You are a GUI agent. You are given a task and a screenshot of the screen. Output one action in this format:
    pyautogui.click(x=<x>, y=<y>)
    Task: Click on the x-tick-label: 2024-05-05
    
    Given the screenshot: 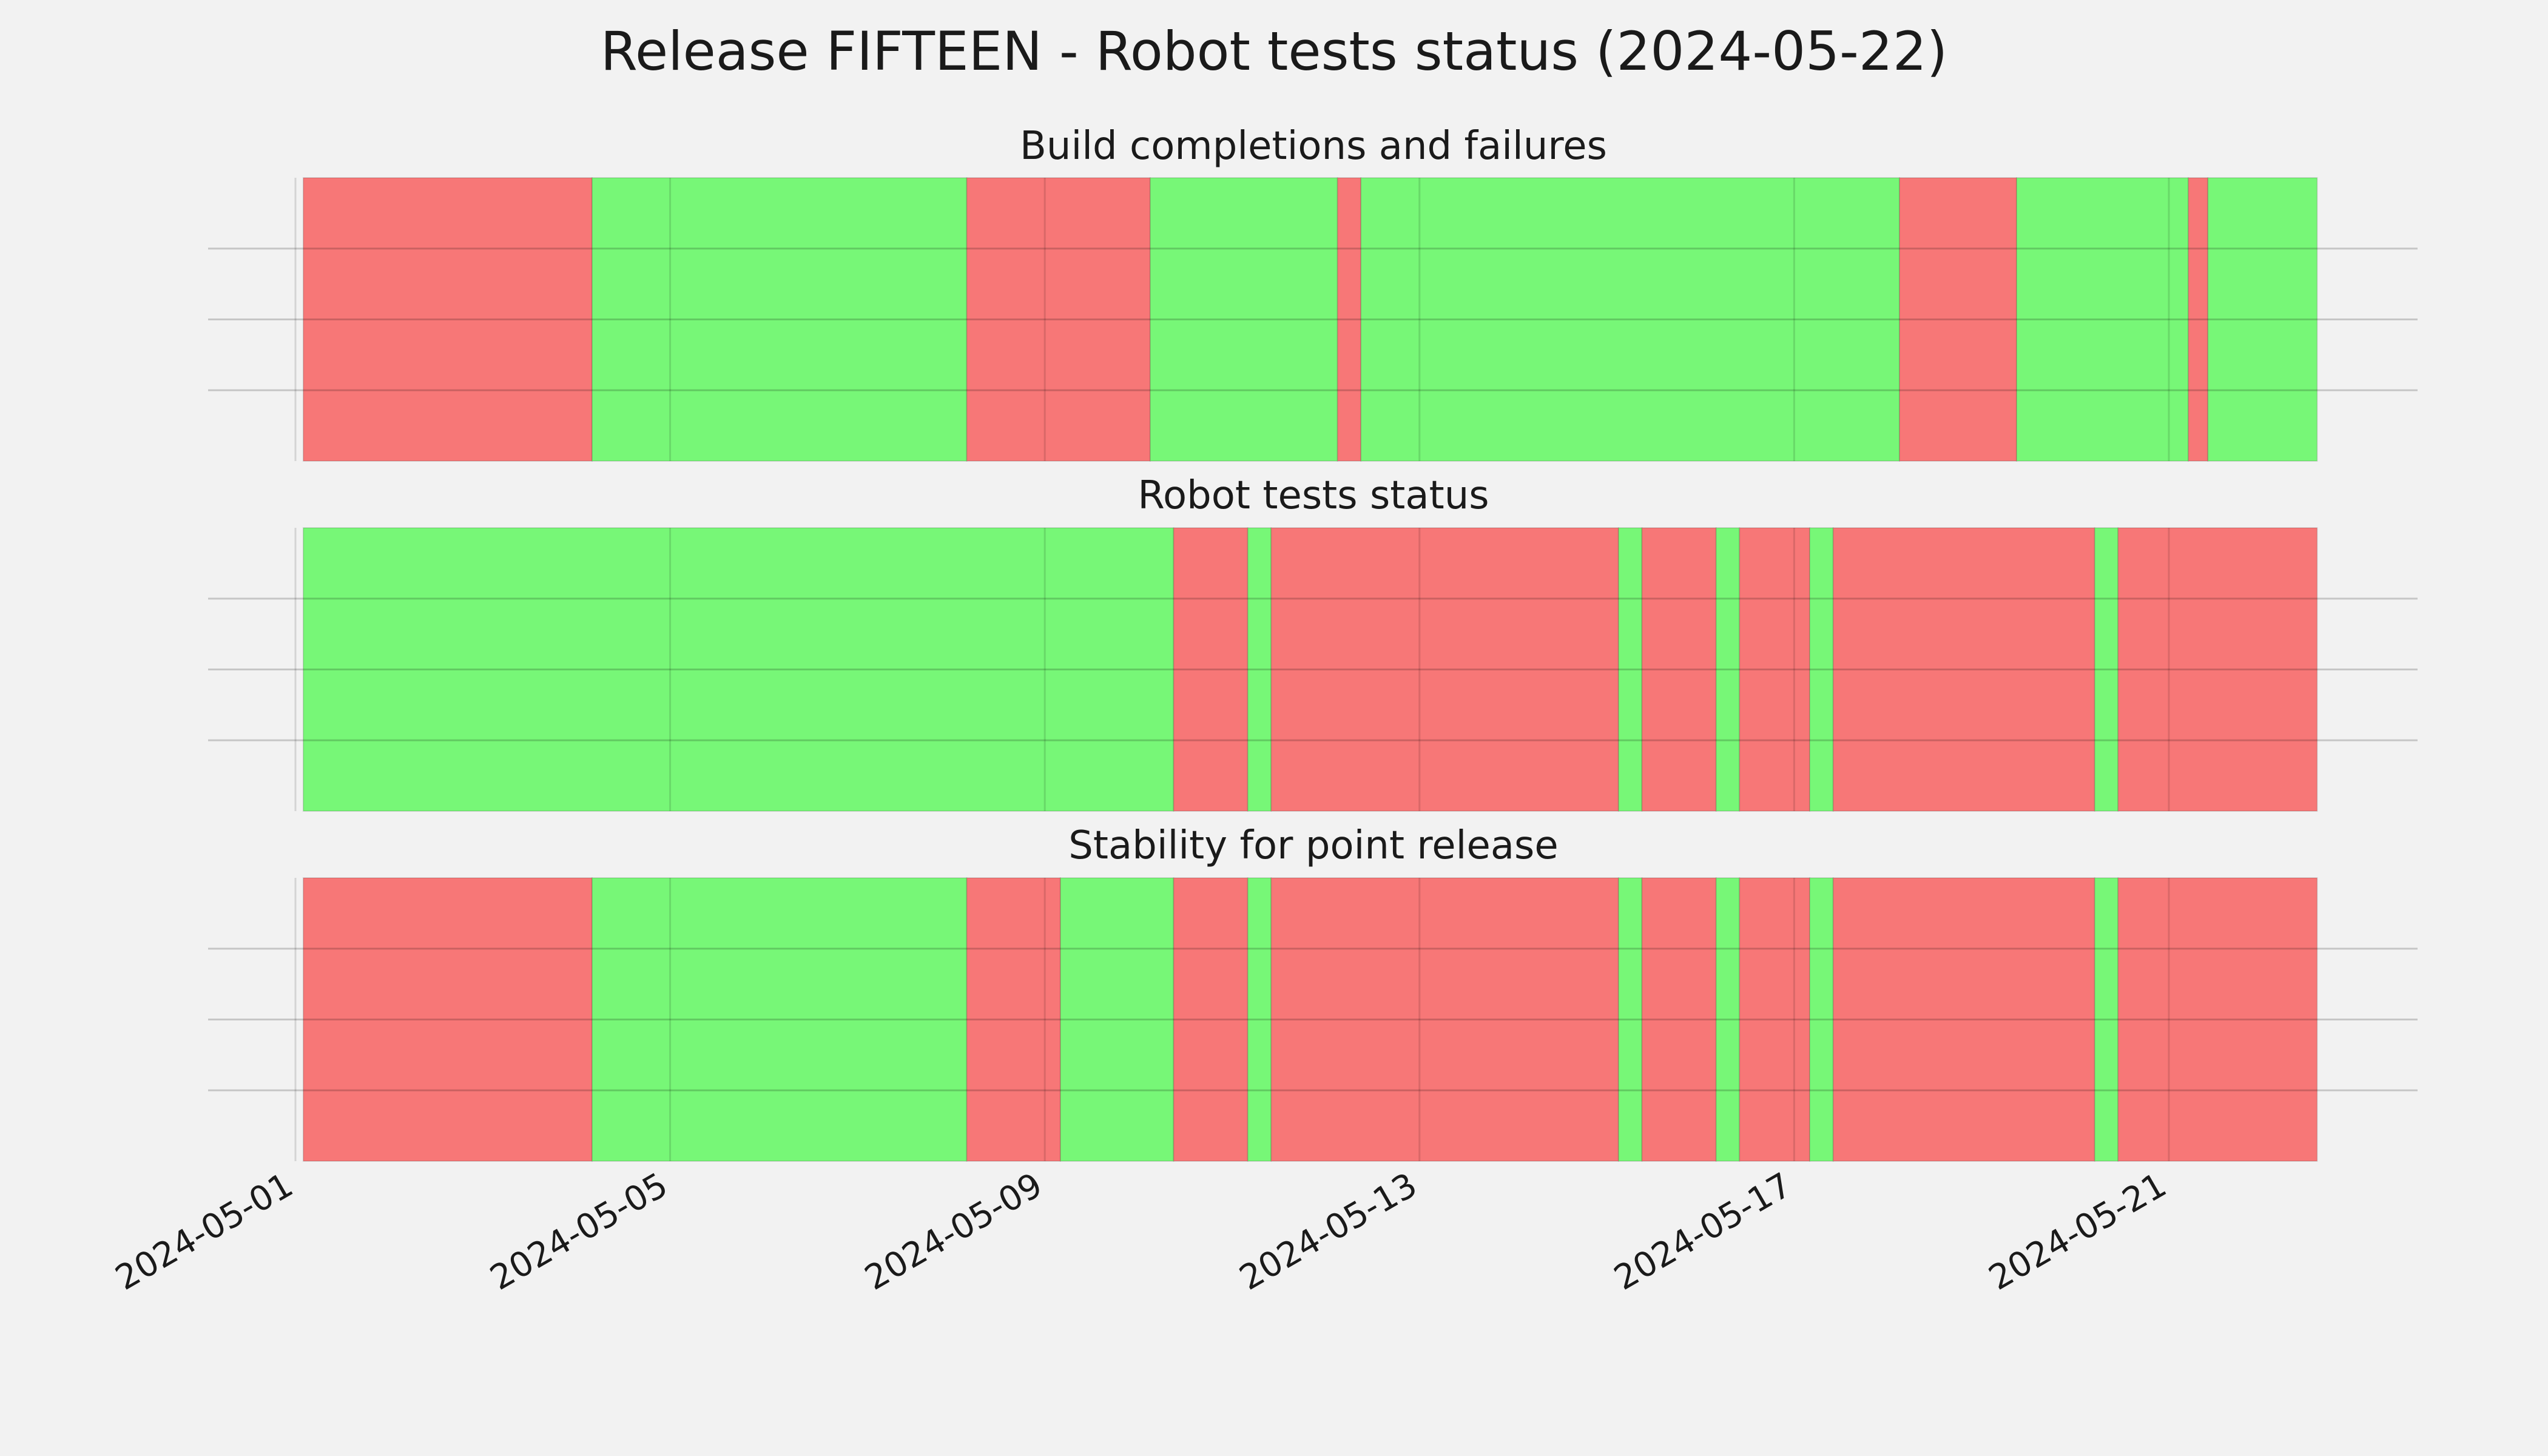 What is the action you would take?
    pyautogui.click(x=579, y=1231)
    